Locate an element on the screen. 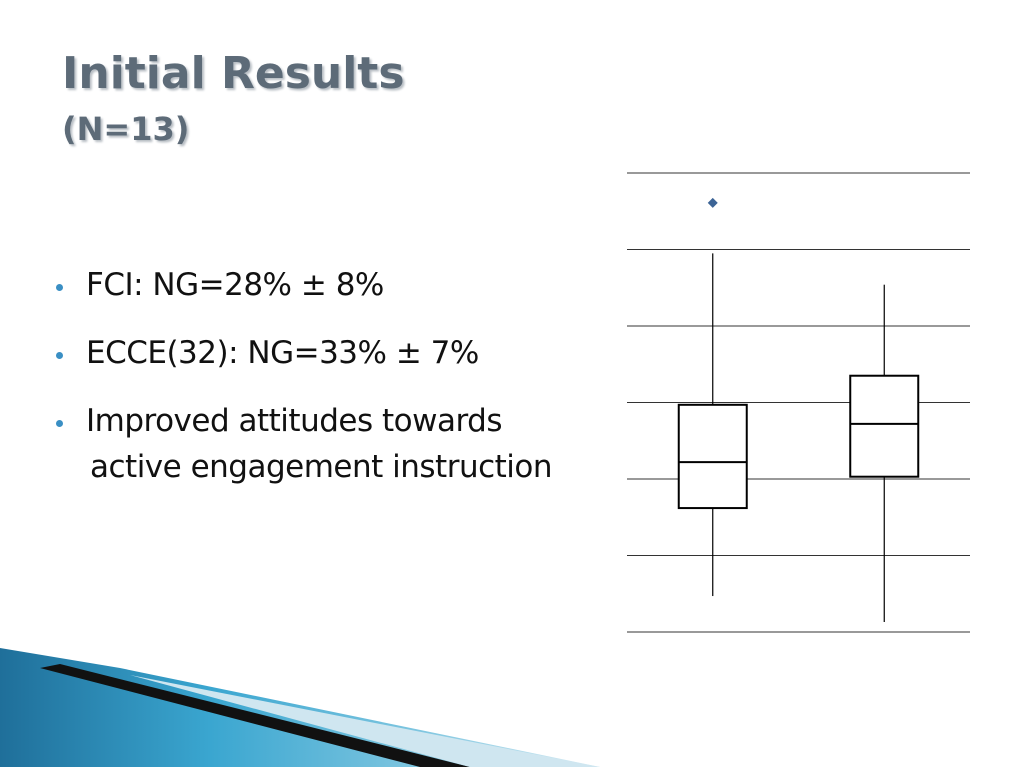  subtitle: (N=13) is located at coordinates (126, 129).